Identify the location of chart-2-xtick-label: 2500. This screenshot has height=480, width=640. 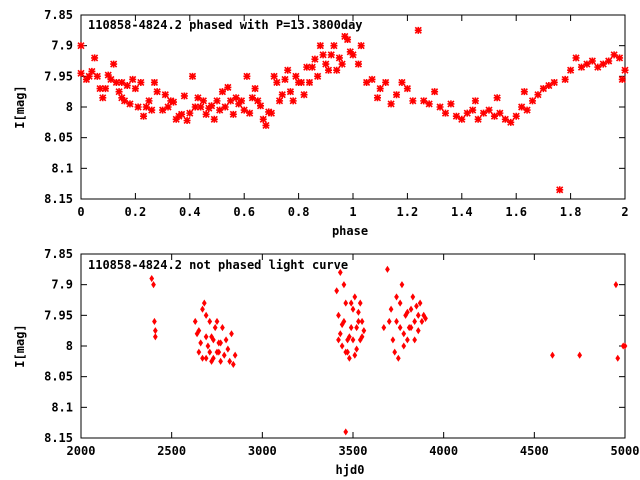
(171, 451).